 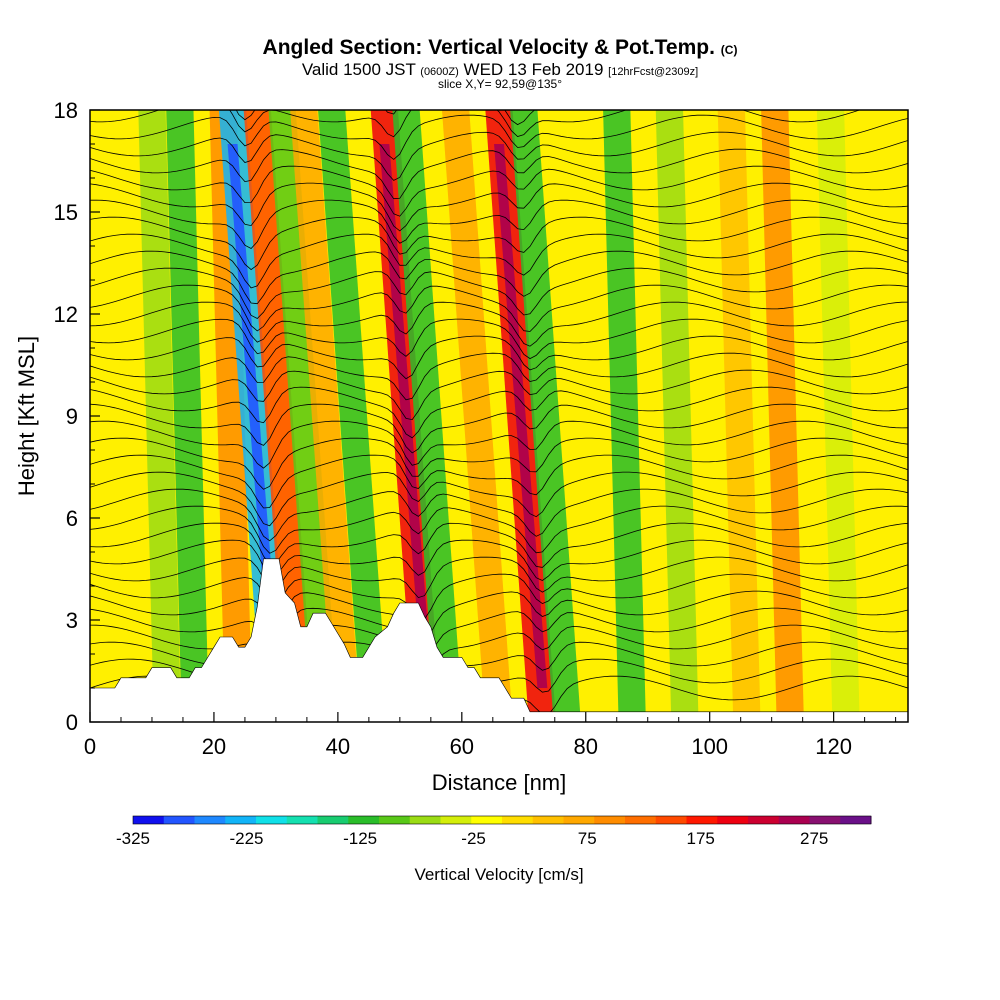 I want to click on y-tick-label: 3, so click(x=72, y=620).